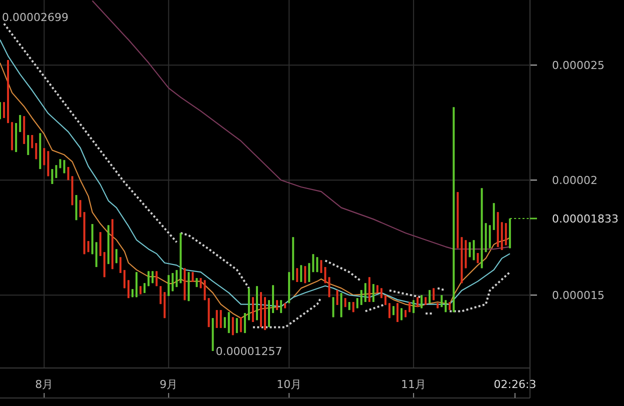 This screenshot has width=624, height=406. Describe the element at coordinates (169, 384) in the screenshot. I see `x-tick-label: 9月` at that location.